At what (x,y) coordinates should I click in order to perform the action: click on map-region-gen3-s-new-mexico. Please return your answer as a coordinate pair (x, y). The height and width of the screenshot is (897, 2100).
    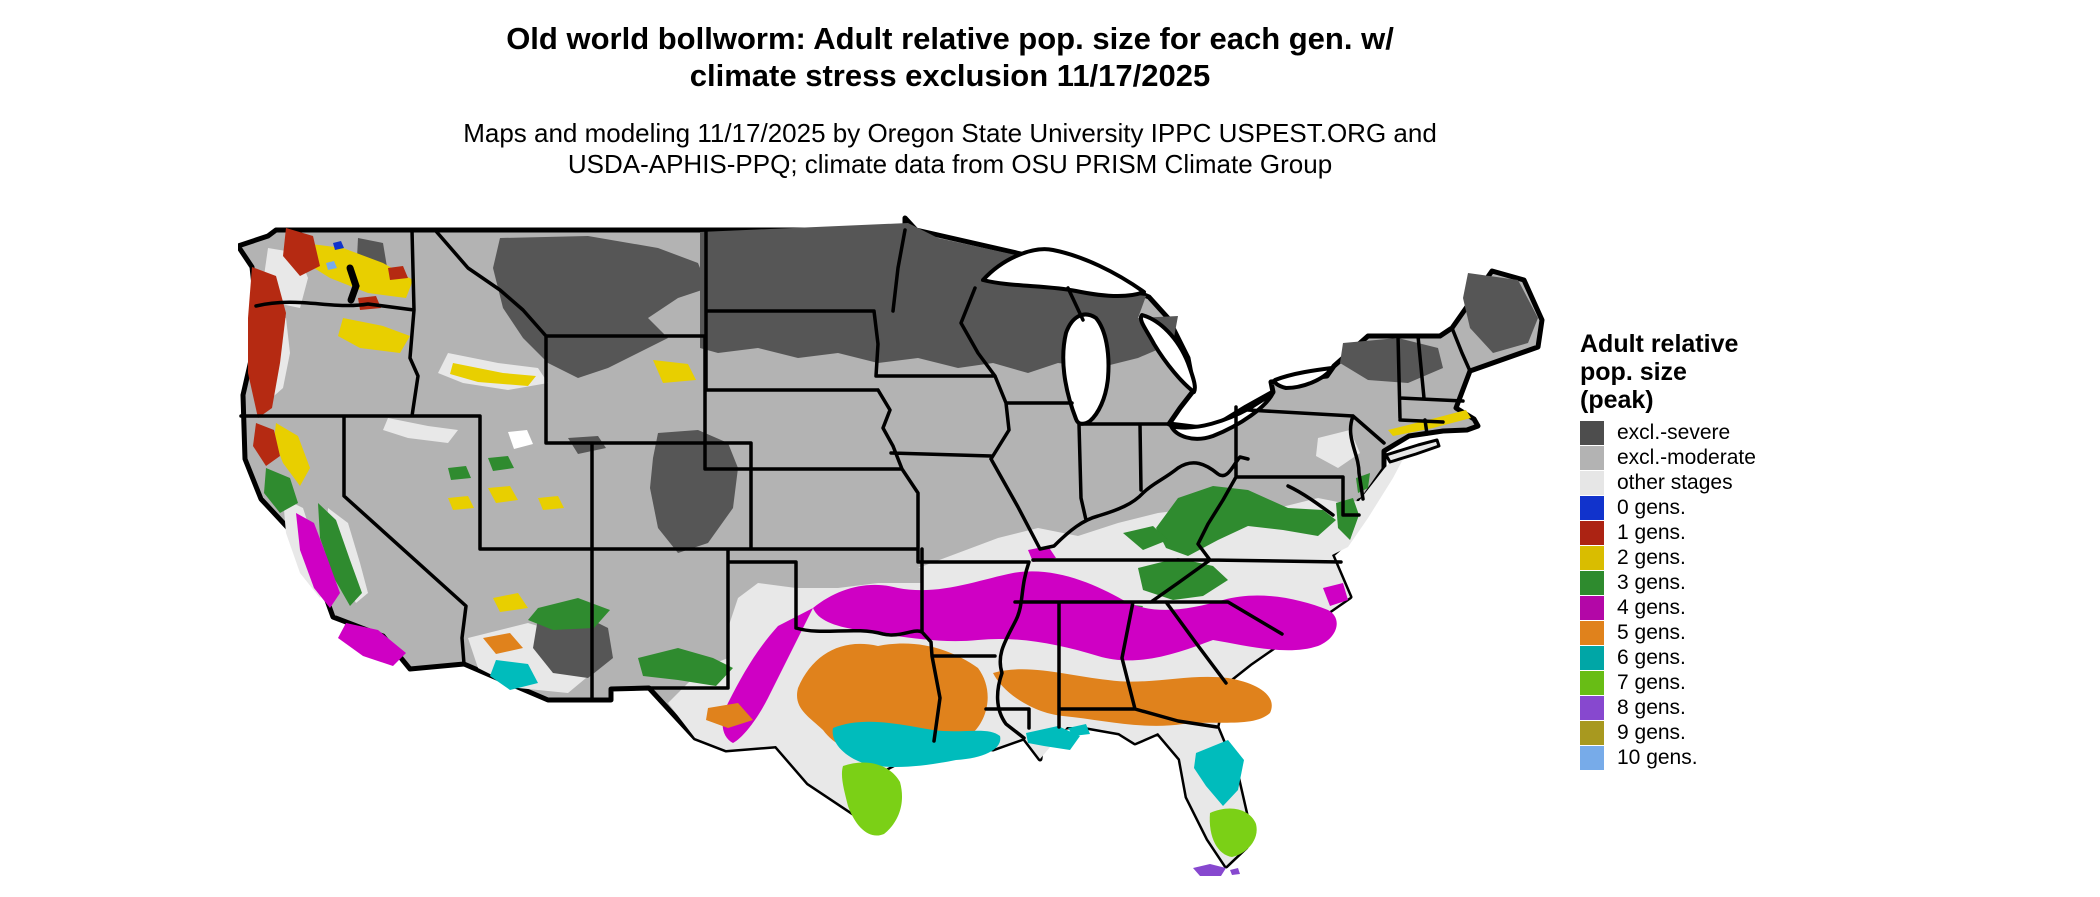
    Looking at the image, I should click on (685, 667).